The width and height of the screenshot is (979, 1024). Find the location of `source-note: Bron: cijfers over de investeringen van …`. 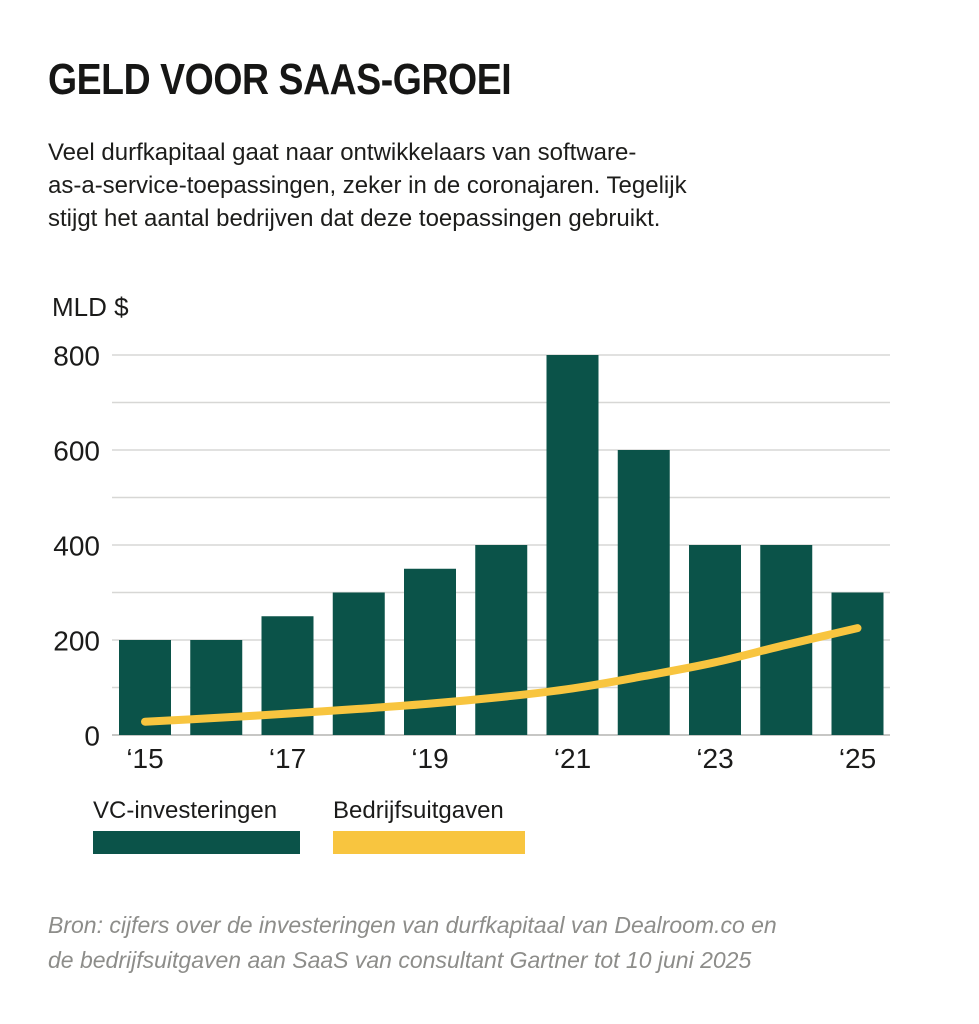

source-note: Bron: cijfers over de investeringen van … is located at coordinates (412, 943).